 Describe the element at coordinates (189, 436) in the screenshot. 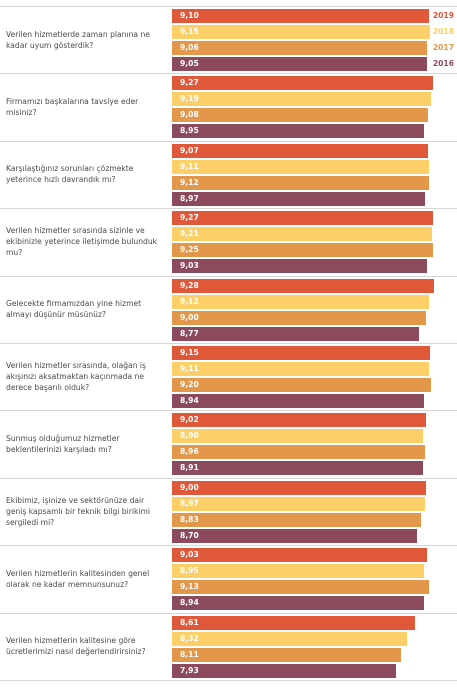

I see `value-label: 8,90` at that location.